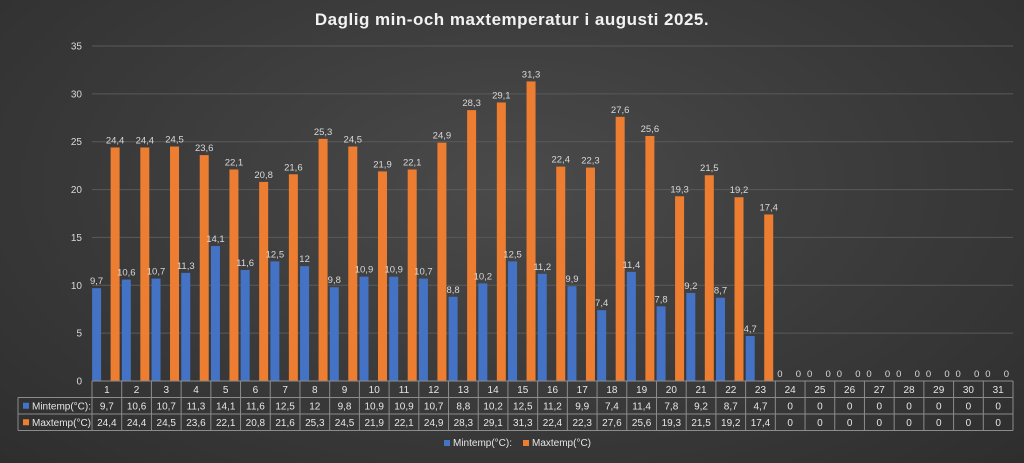 This screenshot has height=463, width=1024. Describe the element at coordinates (493, 407) in the screenshot. I see `table-cell: 10,2` at that location.